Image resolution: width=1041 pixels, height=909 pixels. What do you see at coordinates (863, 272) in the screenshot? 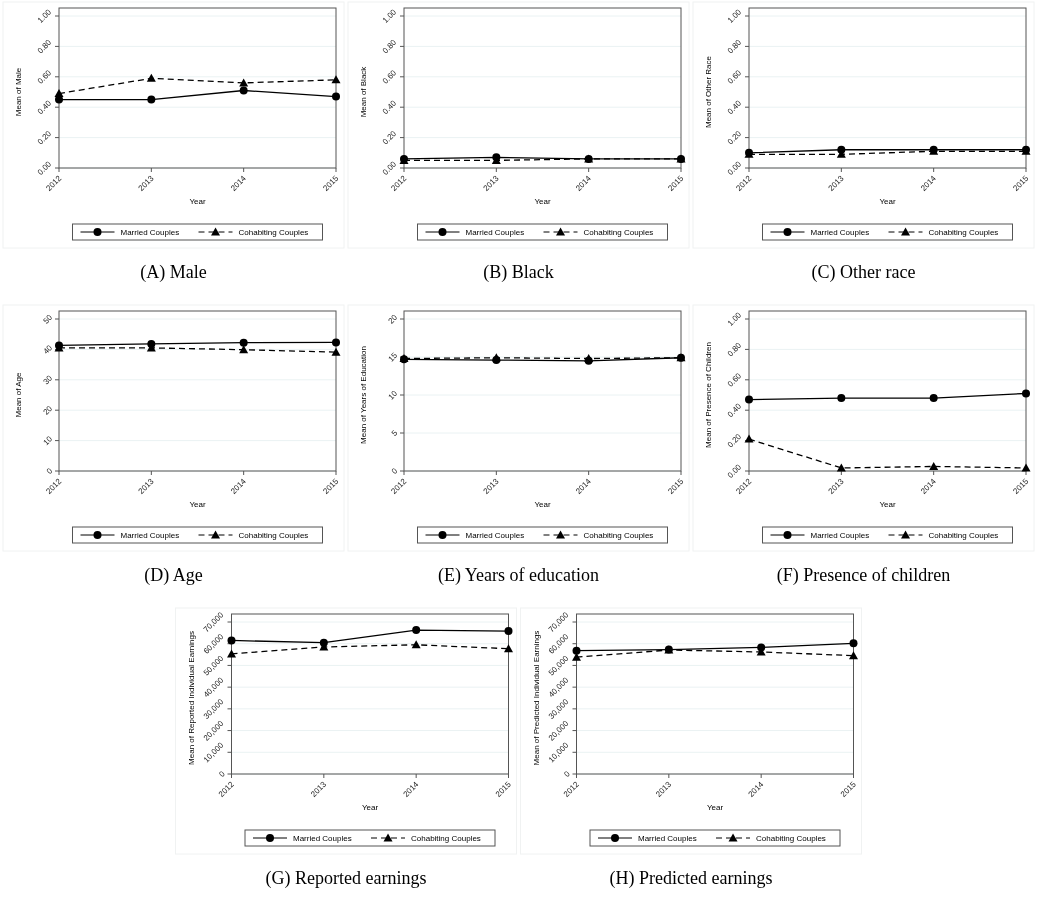
I see `text: (C) Other race` at bounding box center [863, 272].